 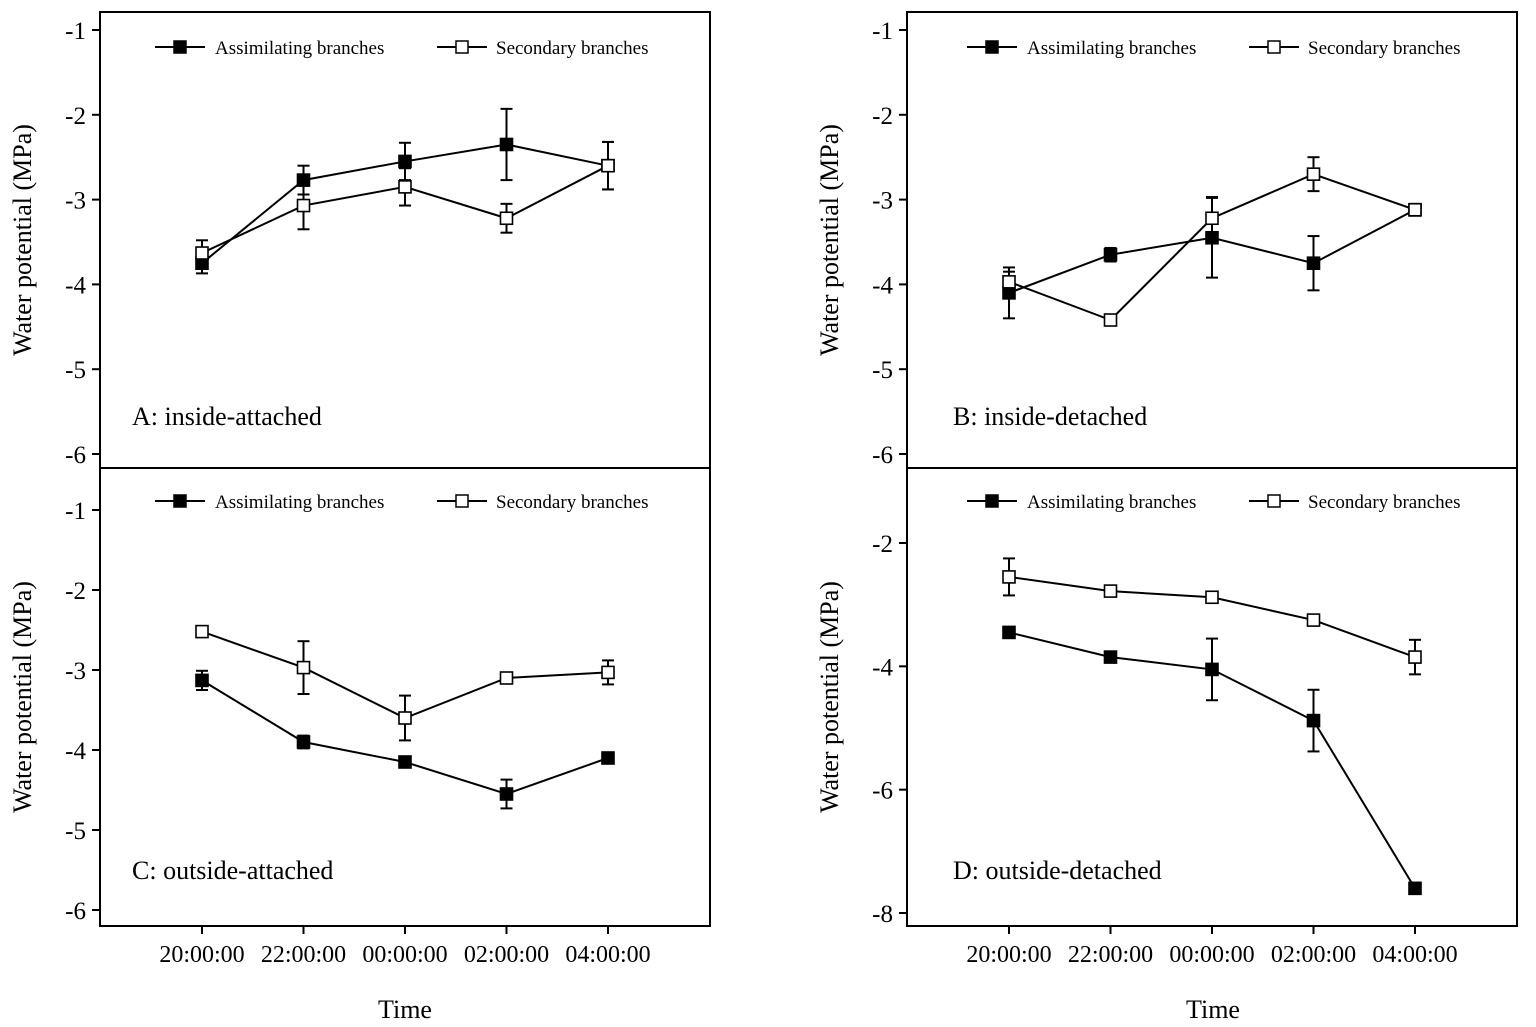 What do you see at coordinates (1213, 502) in the screenshot?
I see `panel-d-legend: Assimilating branches Secondary branches` at bounding box center [1213, 502].